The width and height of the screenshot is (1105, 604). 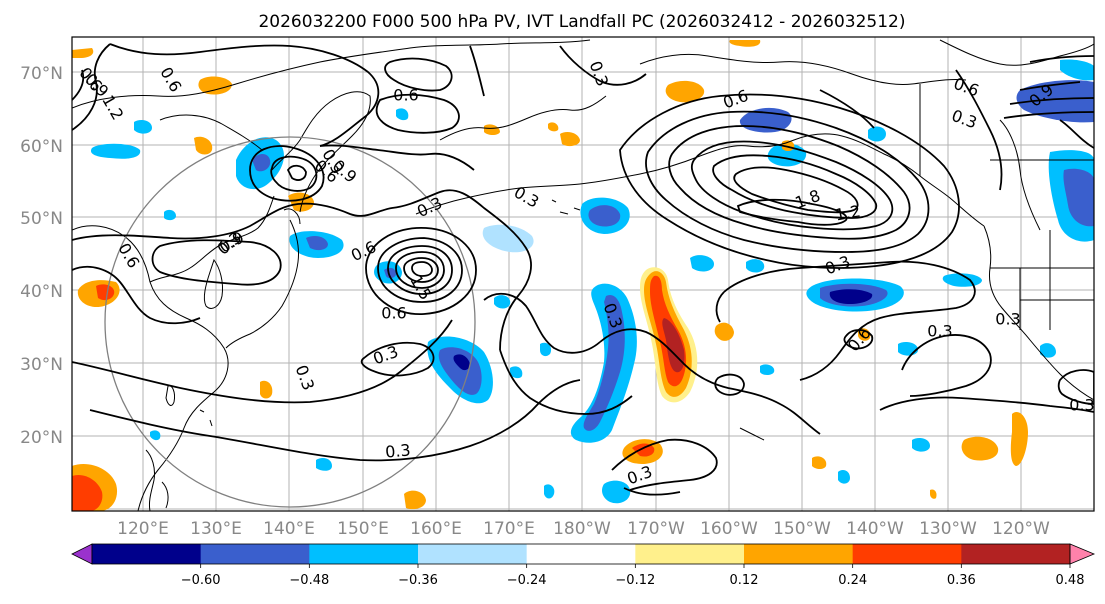 What do you see at coordinates (582, 529) in the screenshot?
I see `lon-label: 180°W` at bounding box center [582, 529].